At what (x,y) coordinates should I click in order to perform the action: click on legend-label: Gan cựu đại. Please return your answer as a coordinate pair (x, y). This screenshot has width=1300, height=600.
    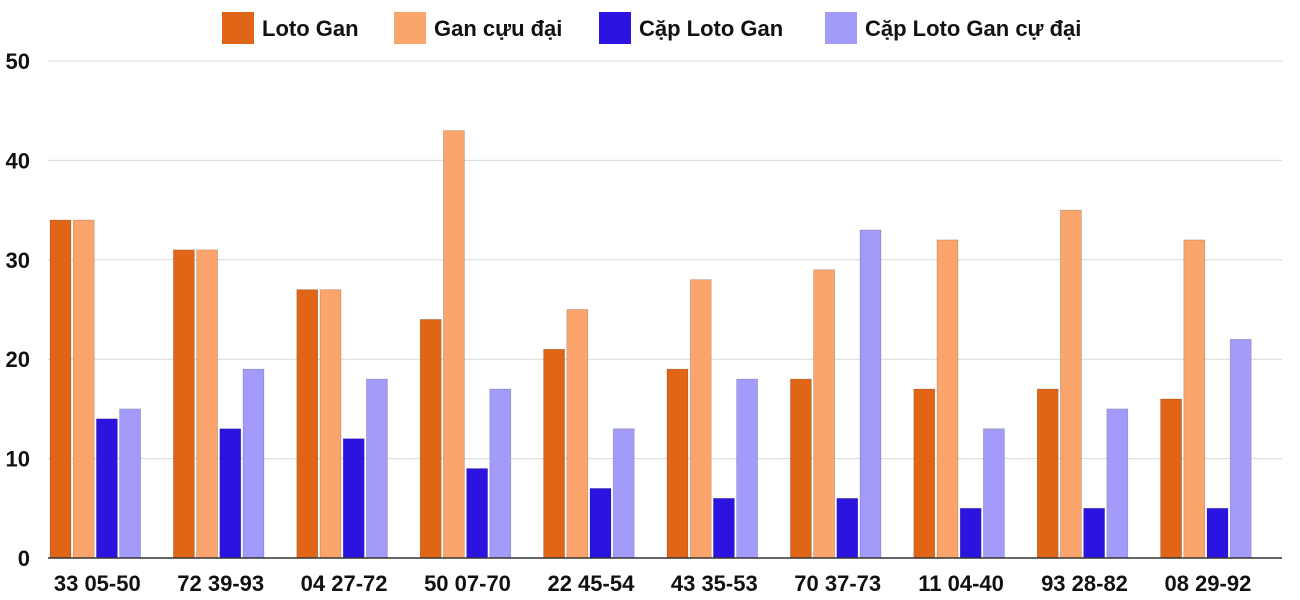
    Looking at the image, I should click on (498, 28).